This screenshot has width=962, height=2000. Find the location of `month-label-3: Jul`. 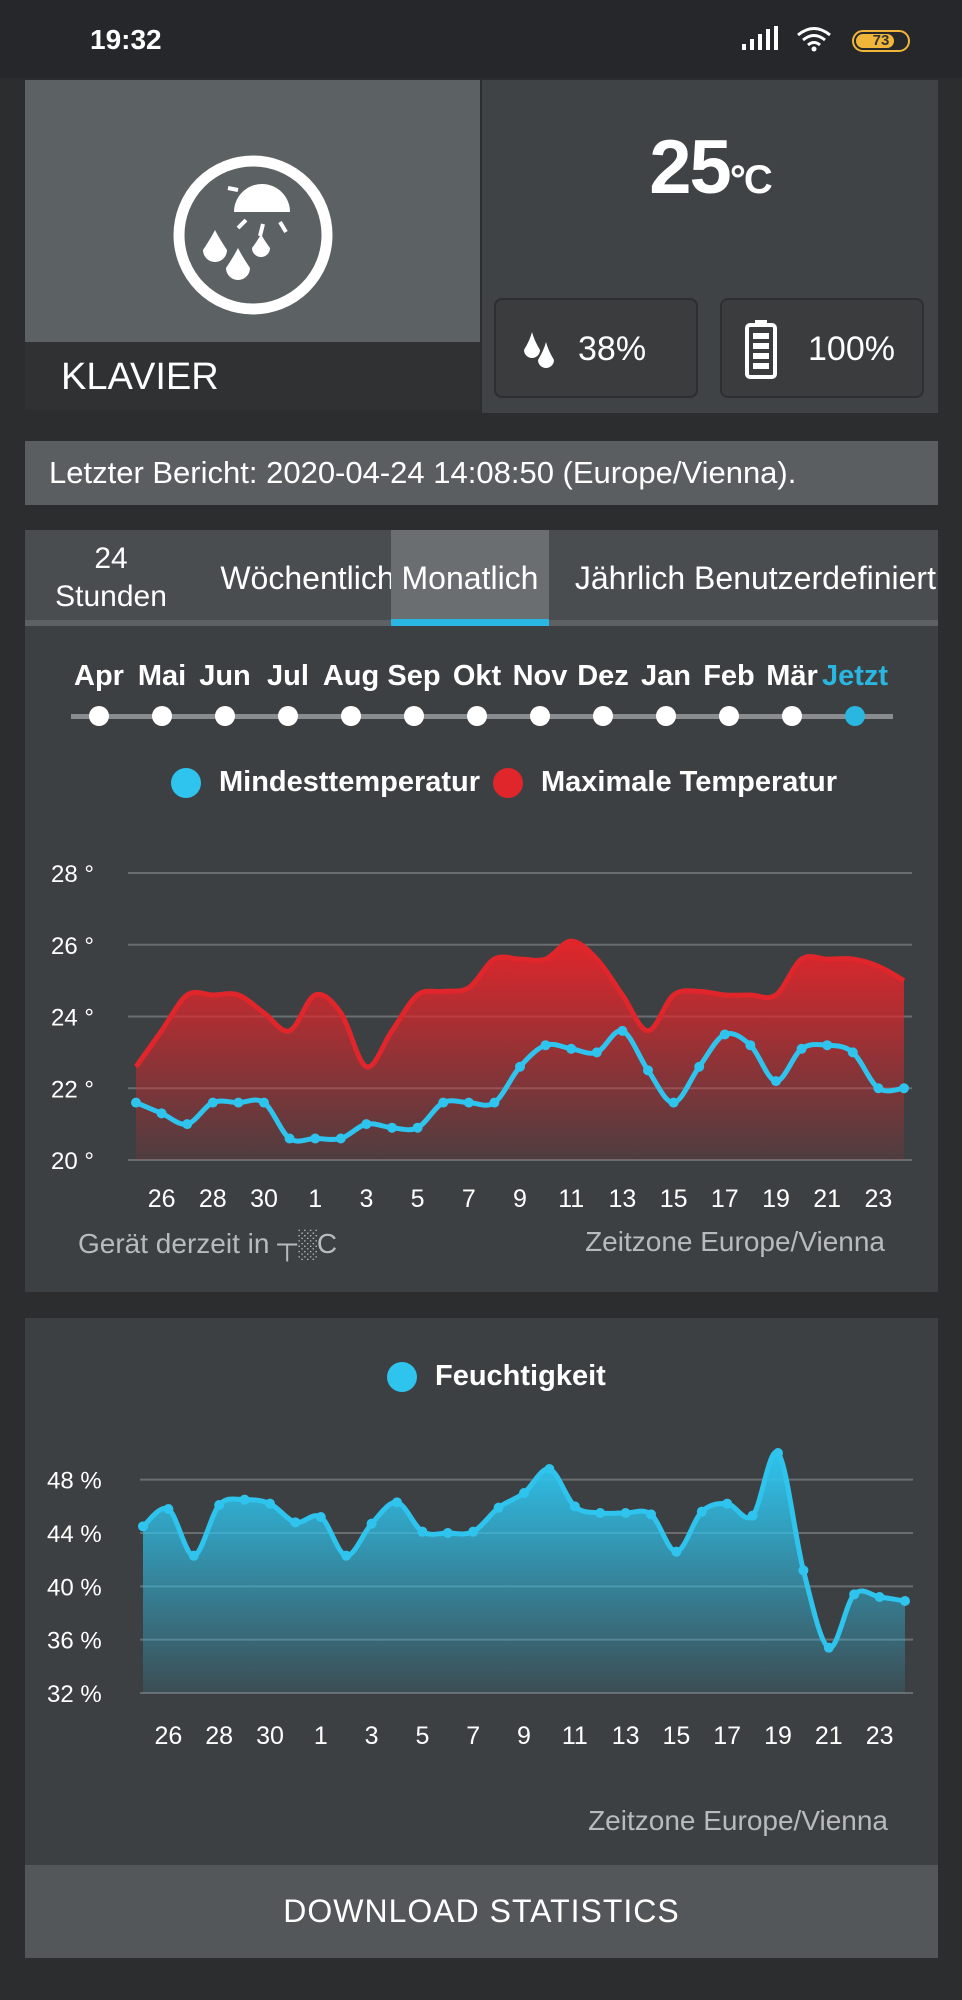

month-label-3: Jul is located at coordinates (288, 676).